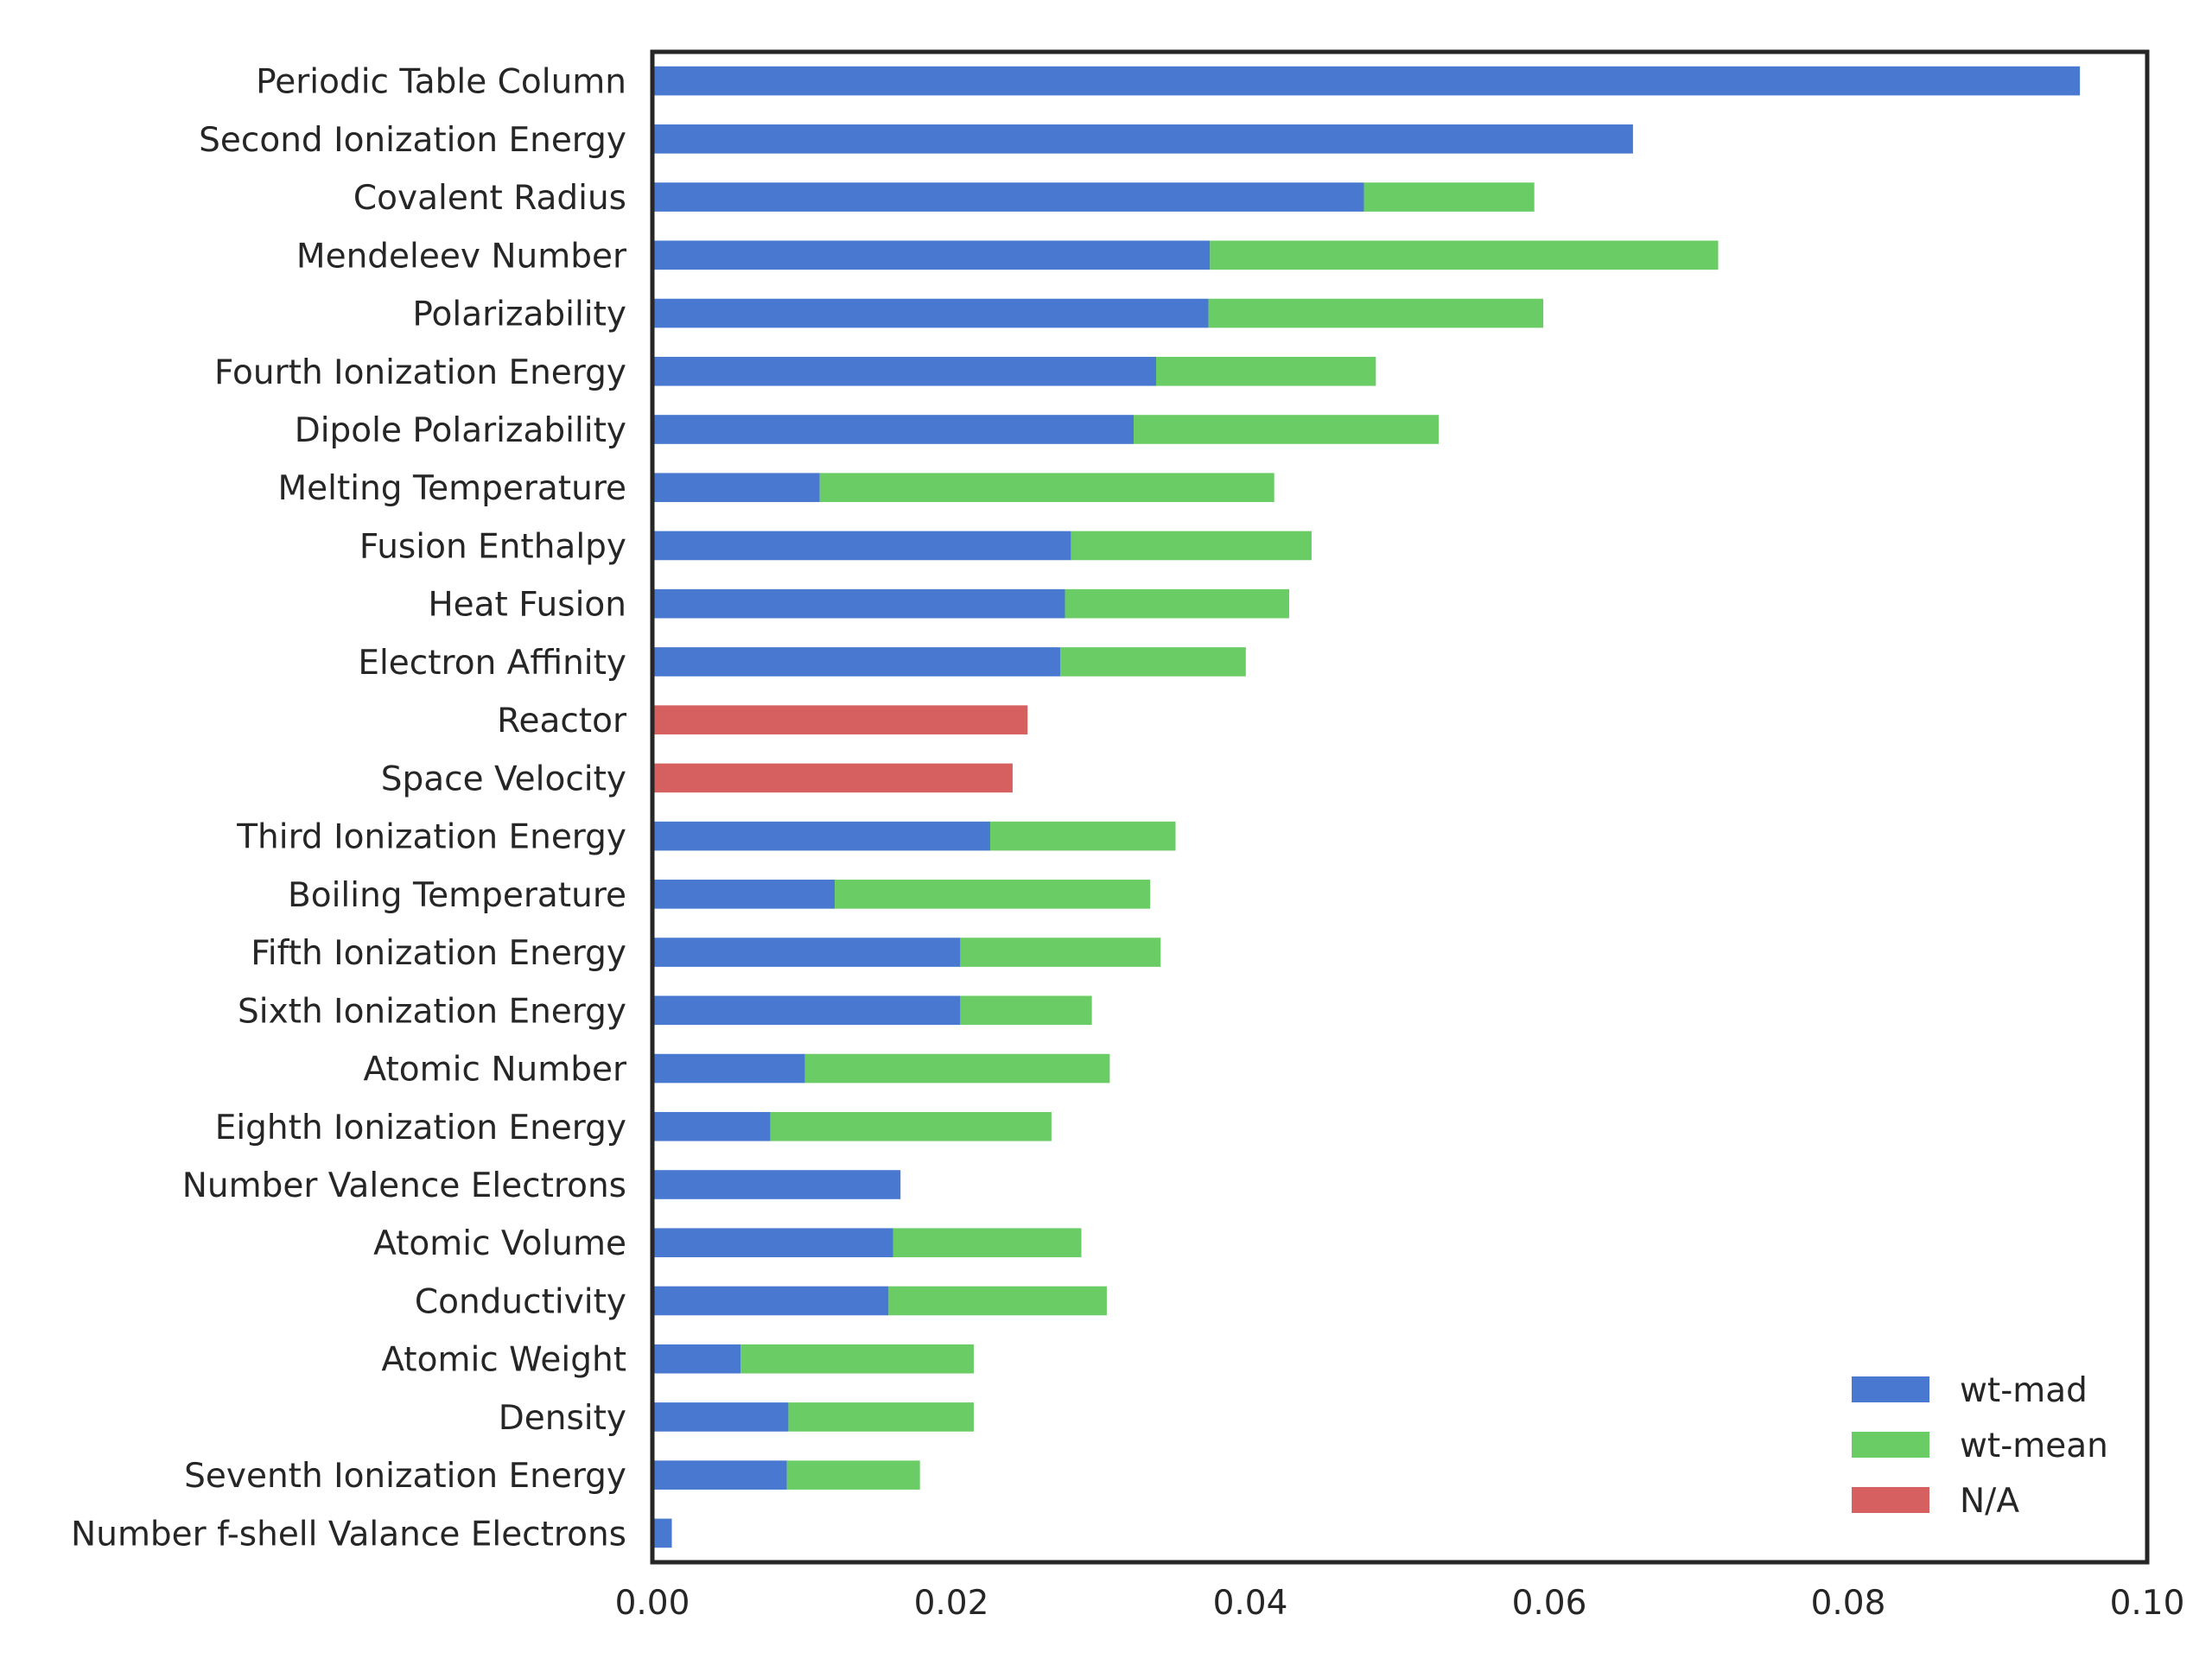 The image size is (2212, 1659). I want to click on category-label: Number f-shell Valance Electrons, so click(348, 1534).